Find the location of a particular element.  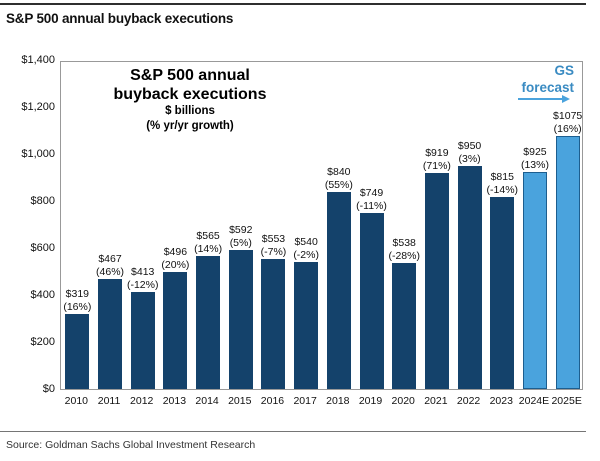

x-tick-label-2018: 2018 is located at coordinates (338, 401).